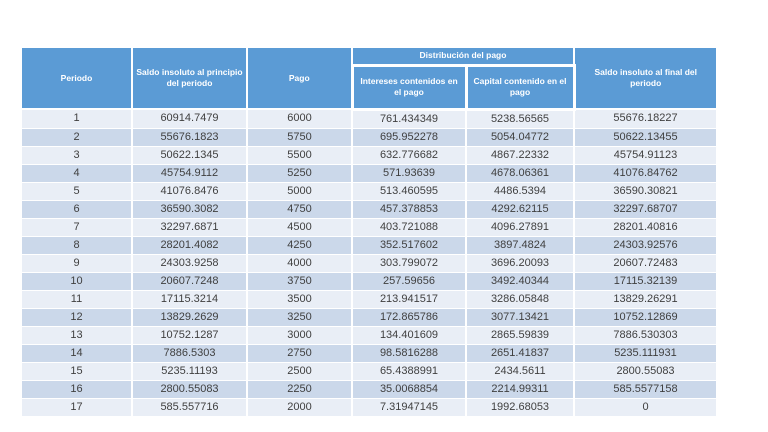 This screenshot has height=432, width=768. Describe the element at coordinates (299, 389) in the screenshot. I see `table-cell: 2250` at that location.